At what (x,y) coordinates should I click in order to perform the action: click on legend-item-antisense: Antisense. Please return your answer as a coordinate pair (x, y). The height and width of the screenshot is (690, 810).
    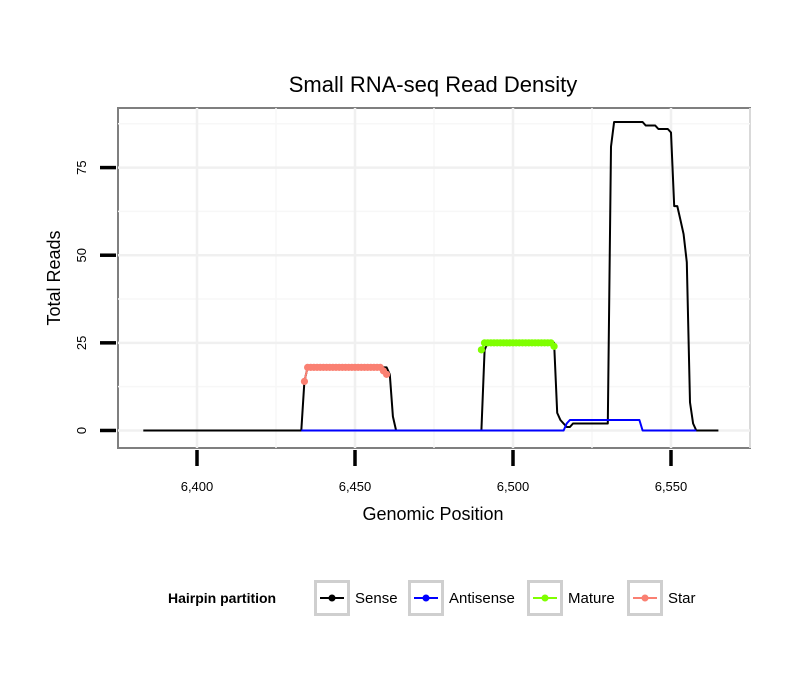
    Looking at the image, I should click on (461, 598).